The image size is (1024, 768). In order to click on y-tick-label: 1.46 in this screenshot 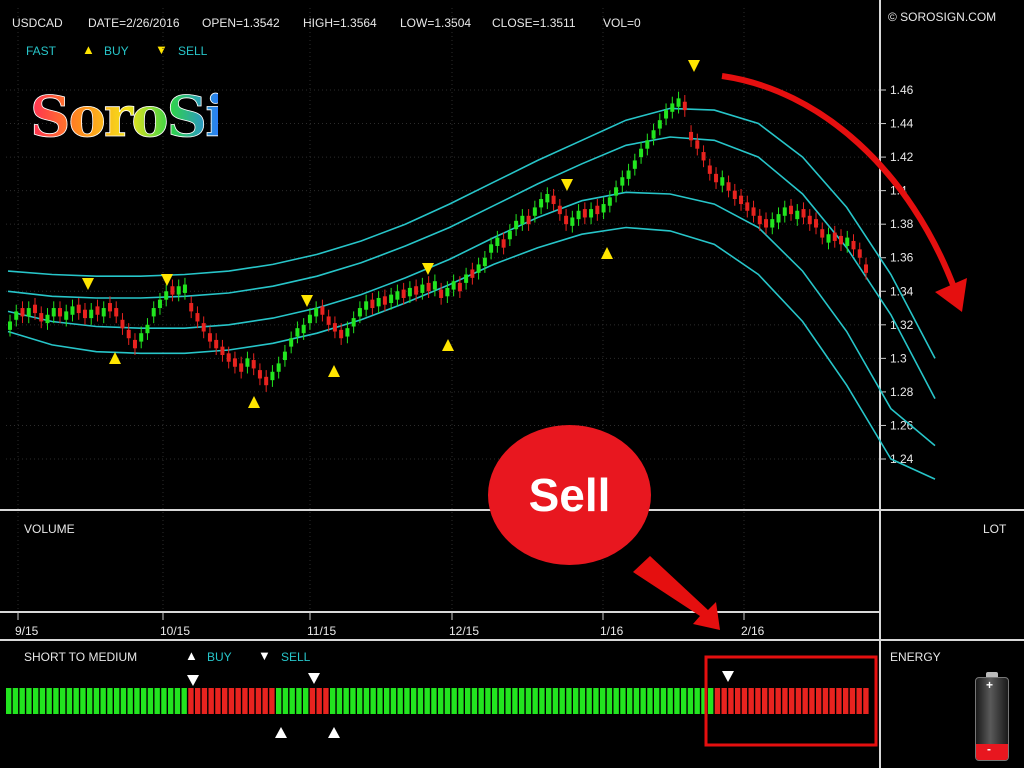, I will do `click(902, 90)`.